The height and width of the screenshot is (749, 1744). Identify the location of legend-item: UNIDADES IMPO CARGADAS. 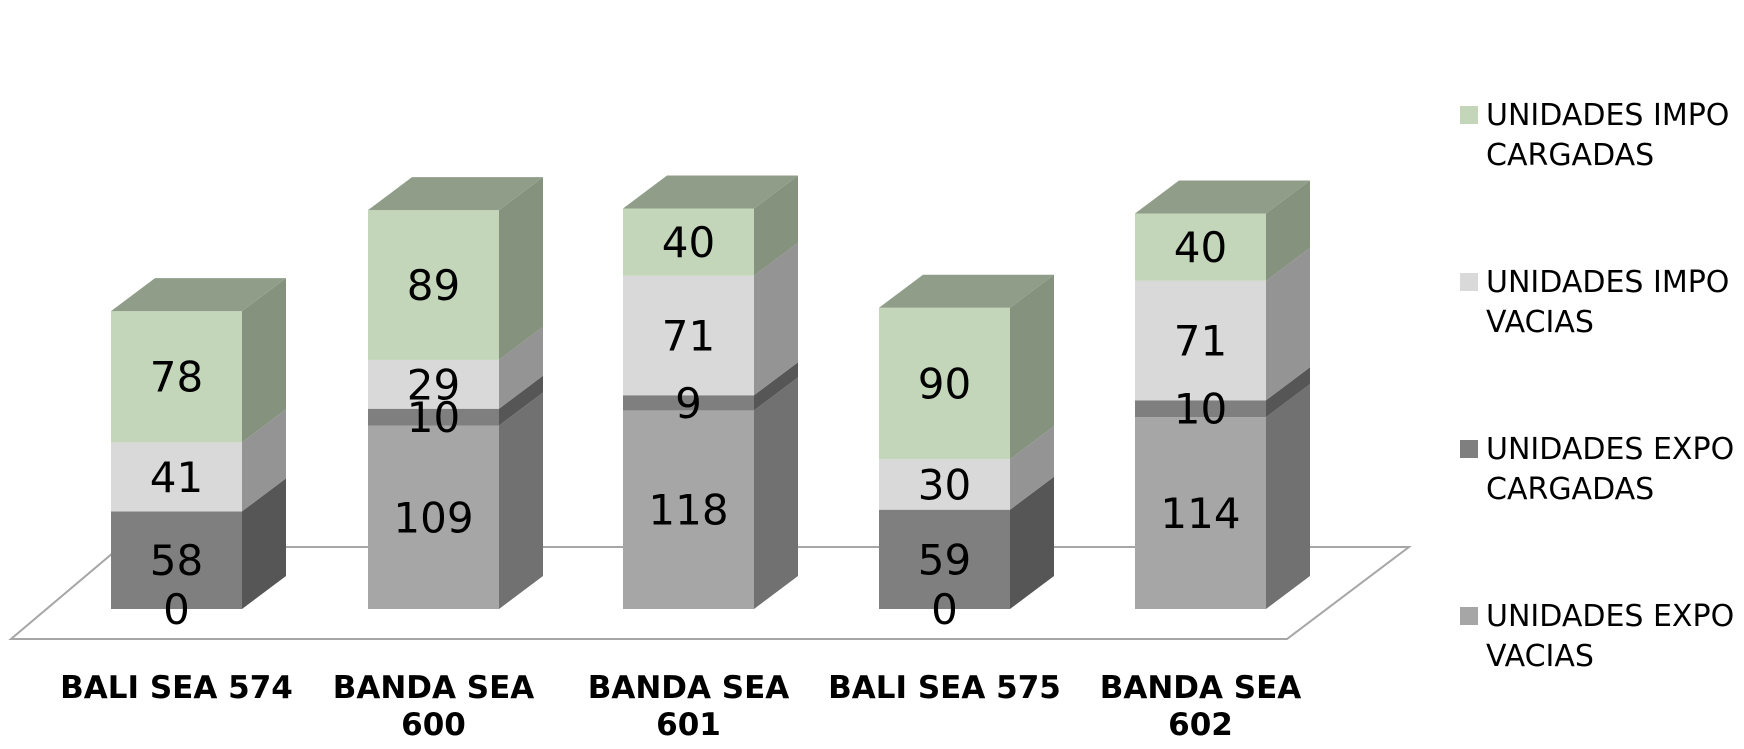
(1594, 135).